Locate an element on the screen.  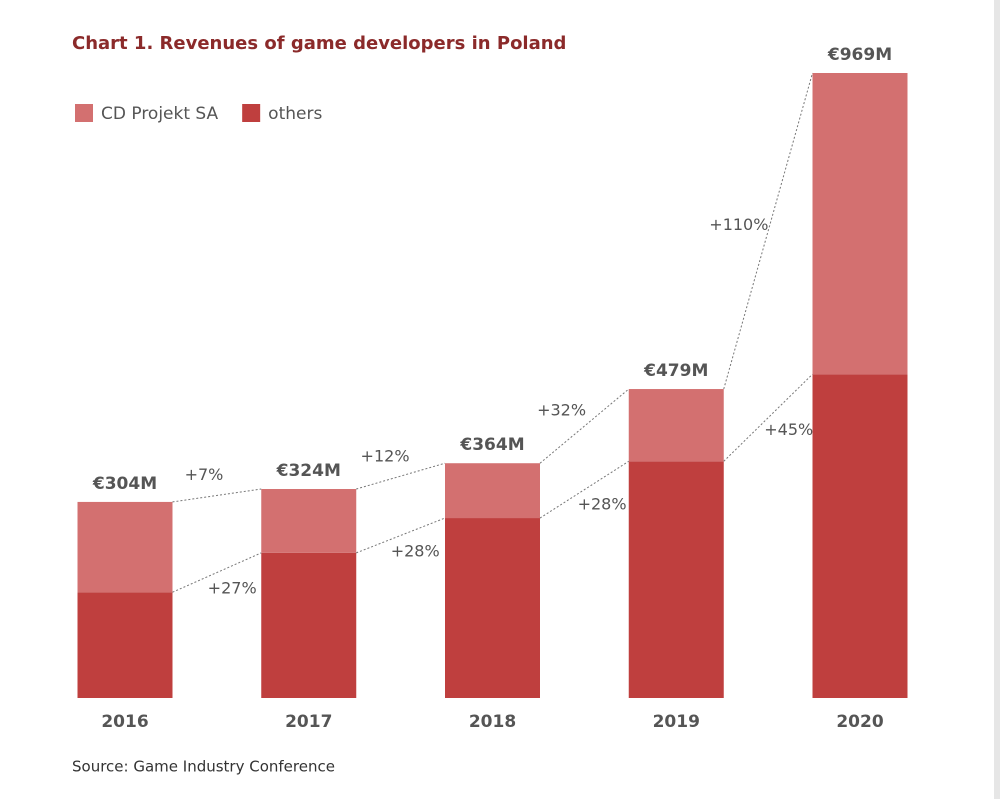
edge is located at coordinates (997, 399).